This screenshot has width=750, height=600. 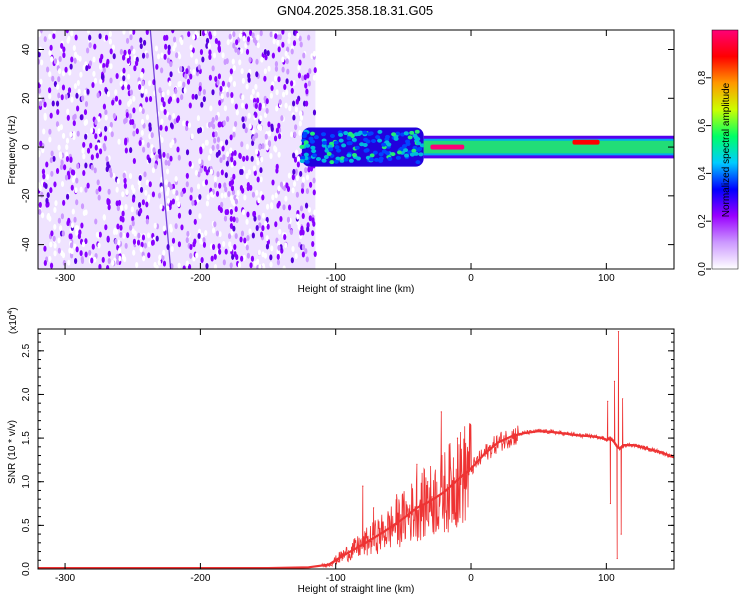 What do you see at coordinates (26, 569) in the screenshot?
I see `y-tick-label: 0.0` at bounding box center [26, 569].